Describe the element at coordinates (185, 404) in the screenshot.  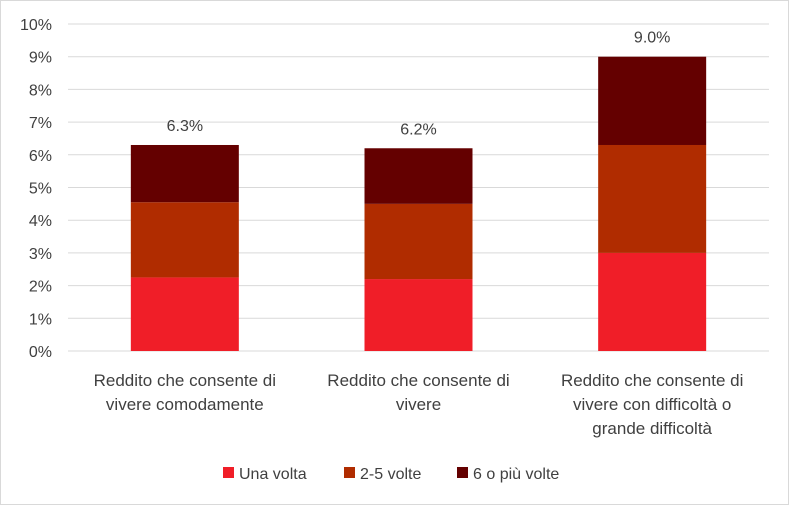
I see `category-label: vivere comodamente` at that location.